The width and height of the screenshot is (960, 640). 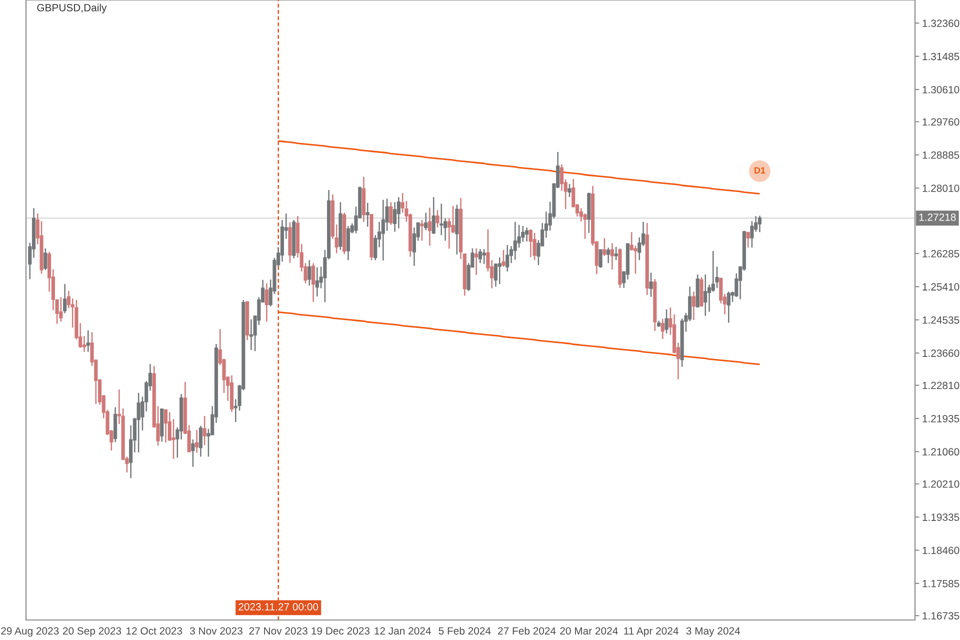 What do you see at coordinates (92, 632) in the screenshot?
I see `x-tick-label: 20 Sep 2023` at bounding box center [92, 632].